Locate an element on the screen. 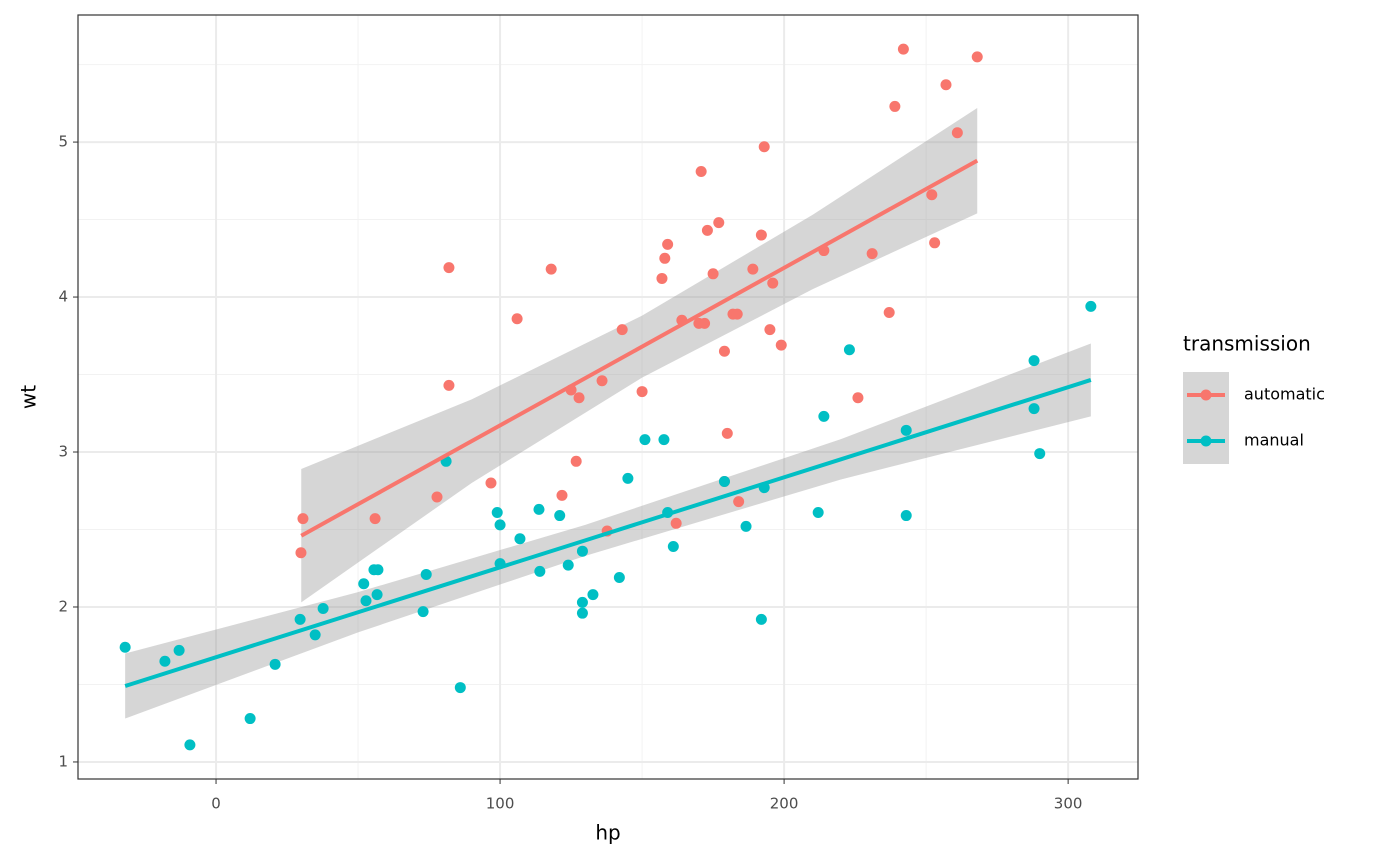 Image resolution: width=1400 pixels, height=865 pixels. x-axis-title: hp is located at coordinates (607, 833).